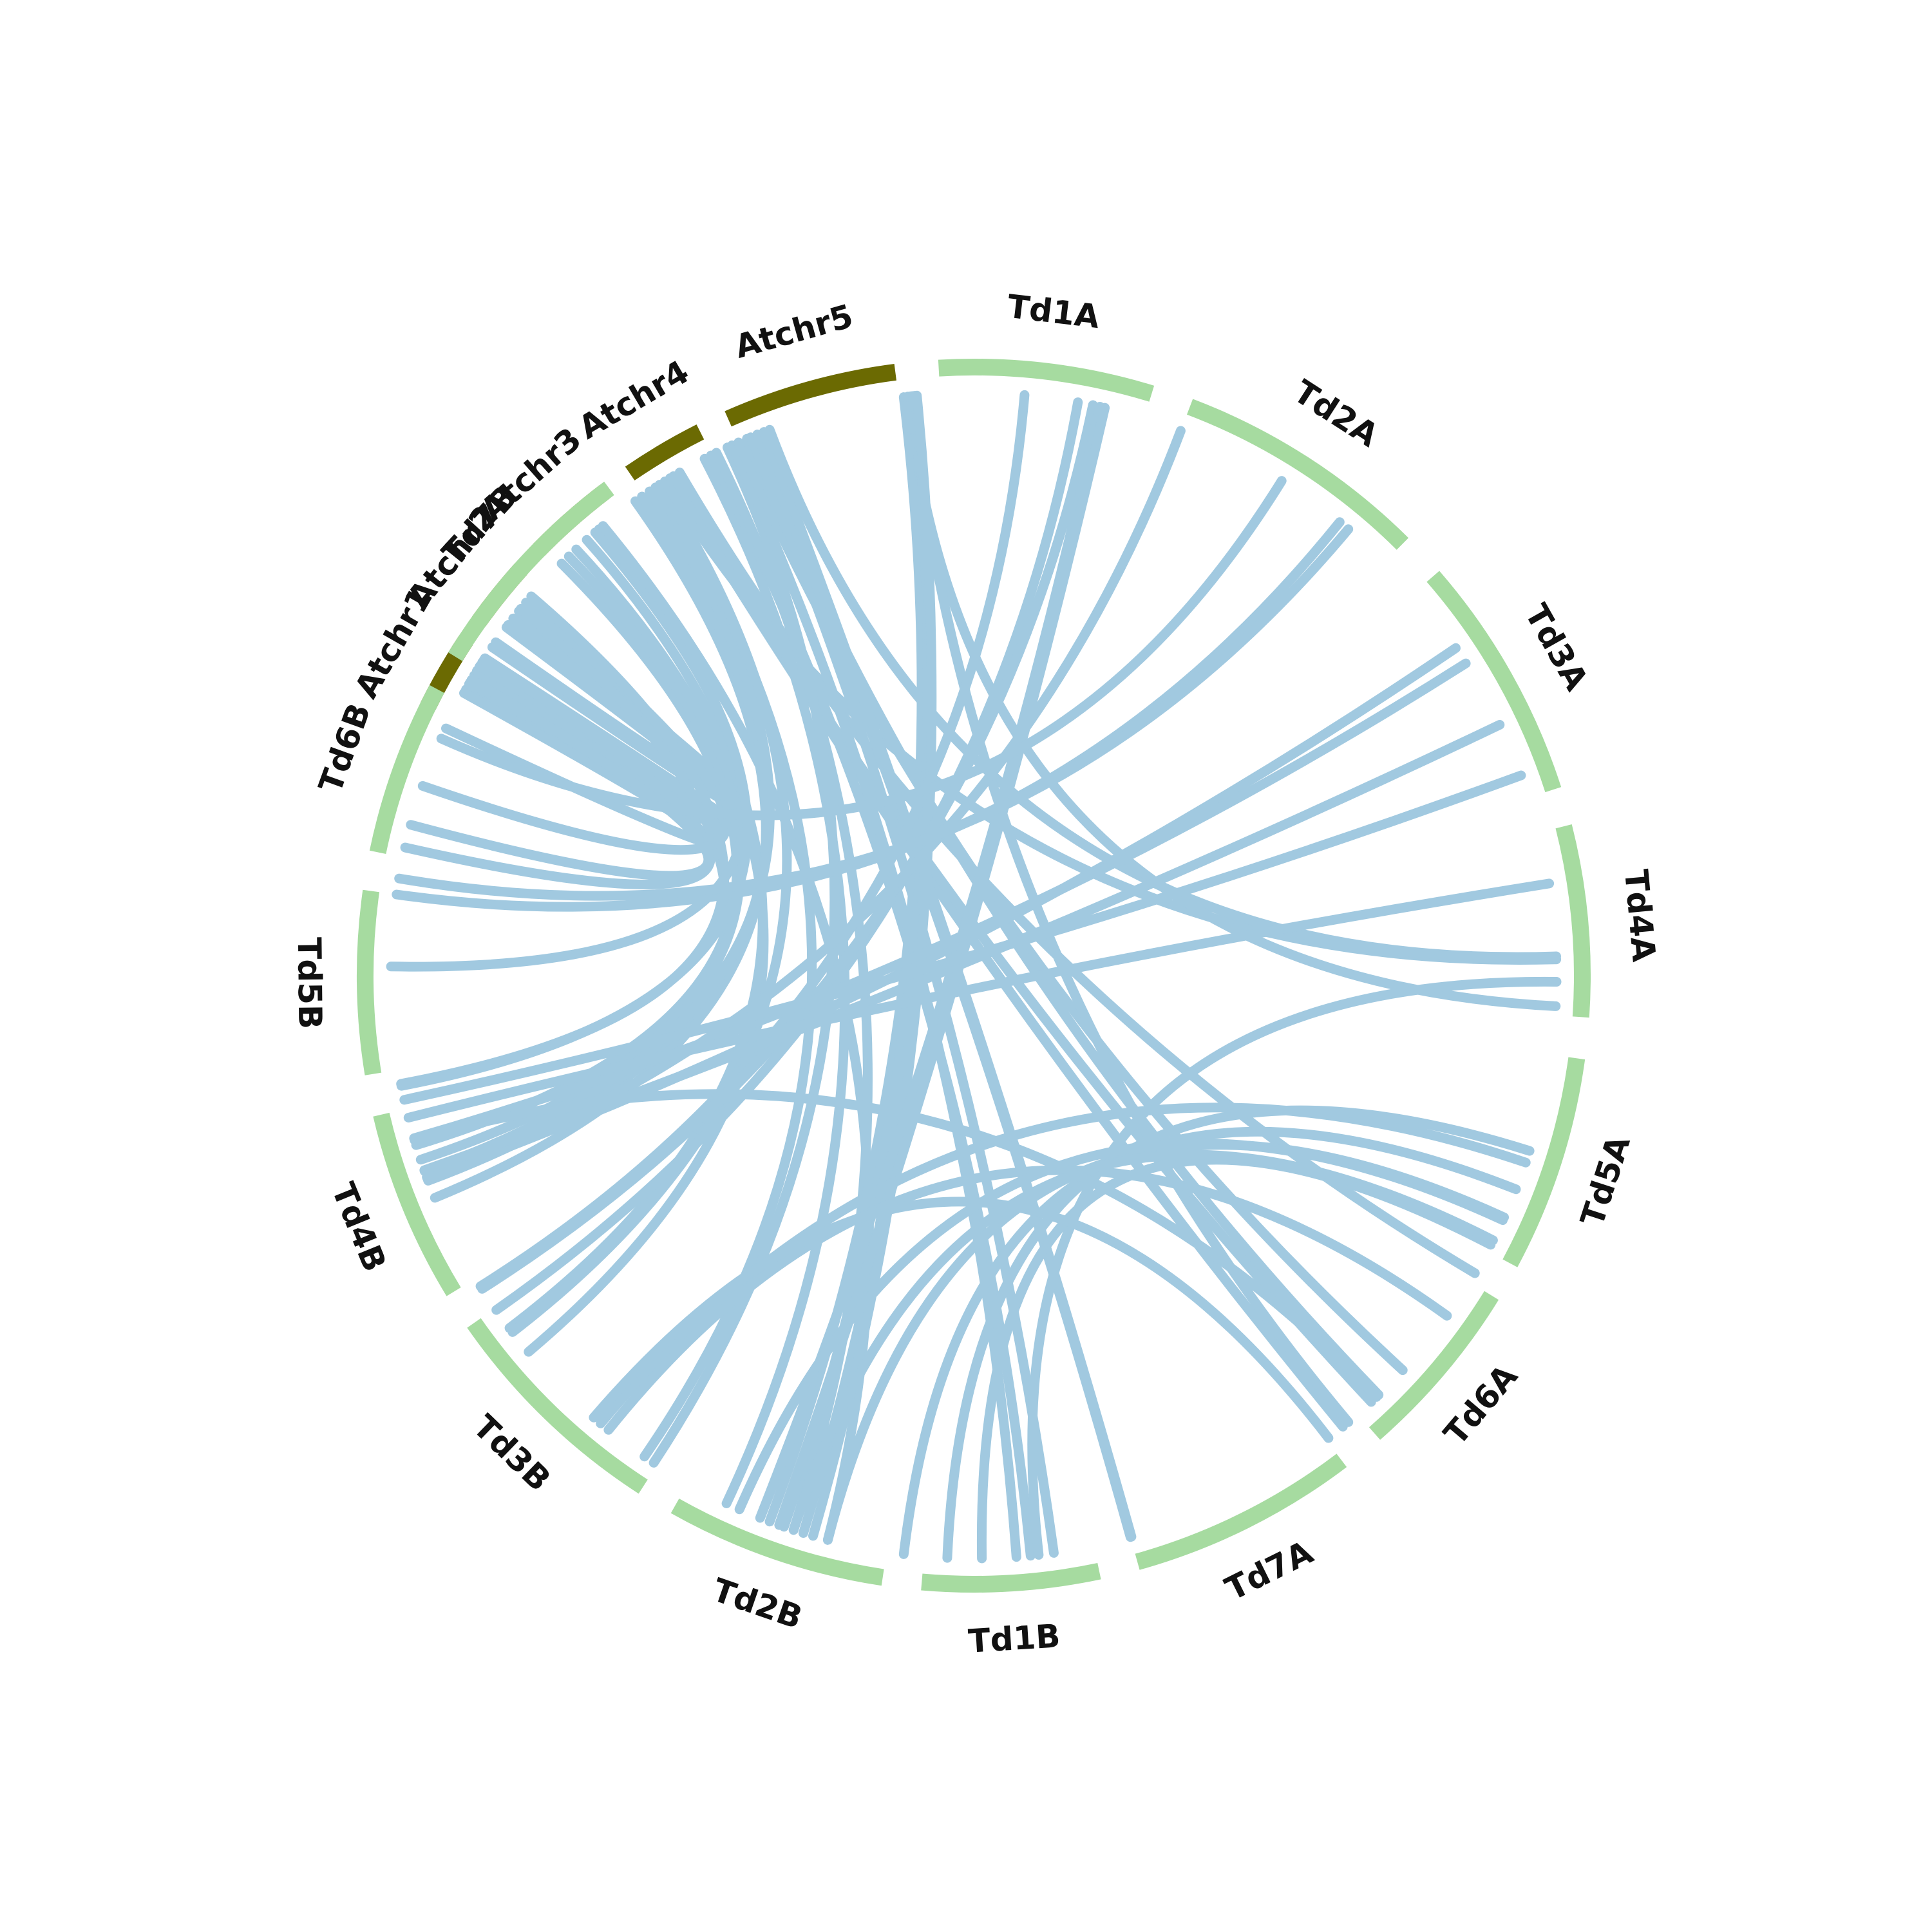  I want to click on chromosome-label-td7b: Td7B, so click(480, 524).